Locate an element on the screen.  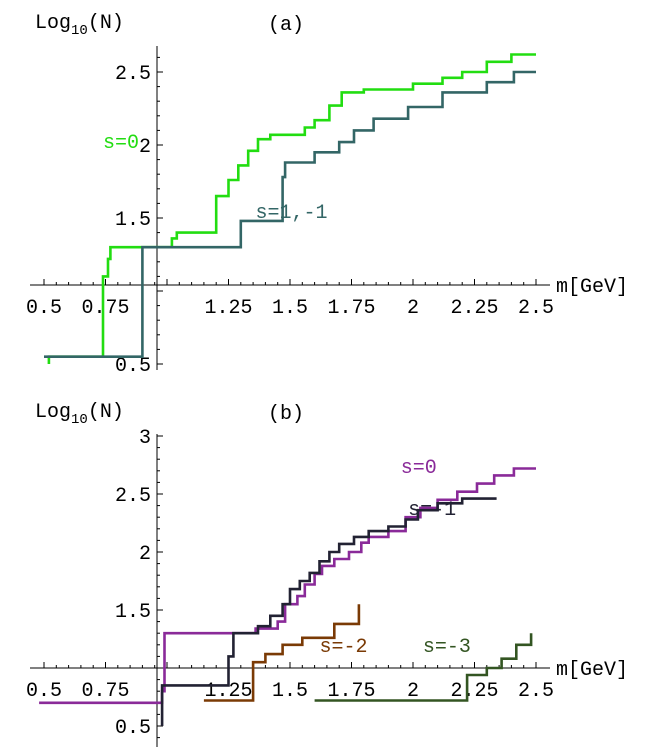
series-label-s-3: s=-3 is located at coordinates (447, 647).